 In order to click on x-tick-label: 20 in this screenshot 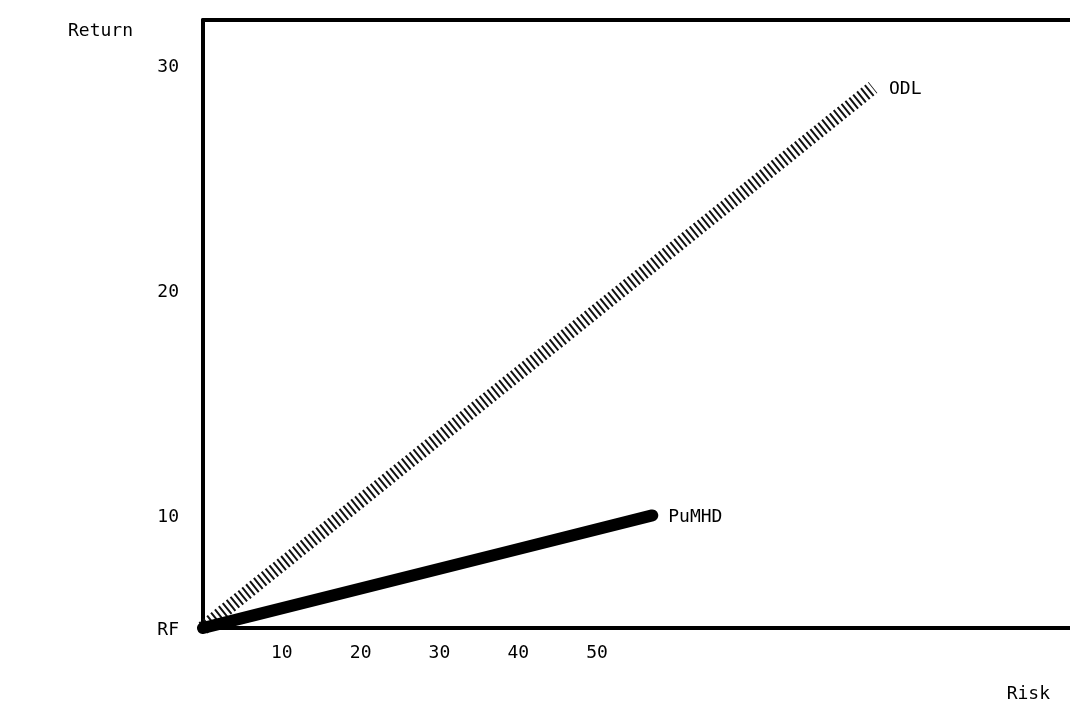, I will do `click(360, 651)`.